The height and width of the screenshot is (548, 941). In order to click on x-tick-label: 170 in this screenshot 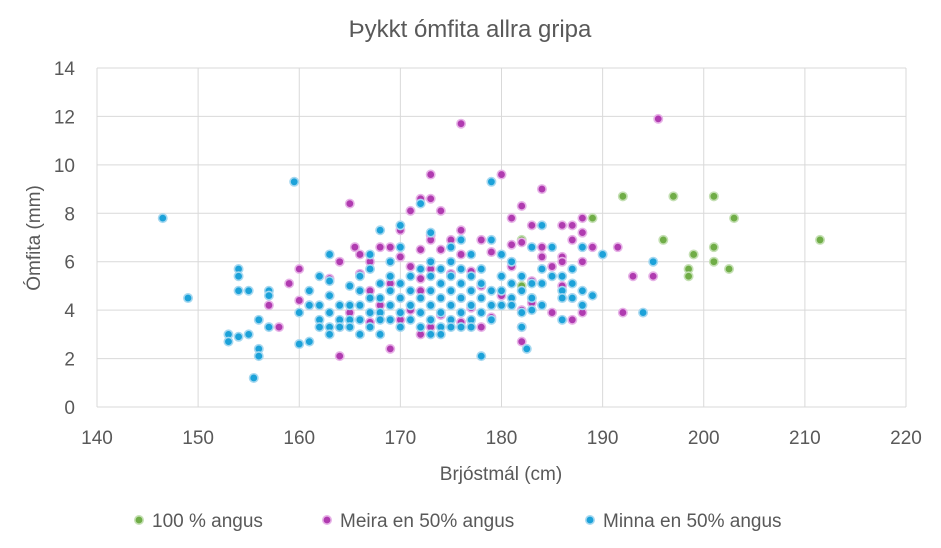, I will do `click(401, 438)`.